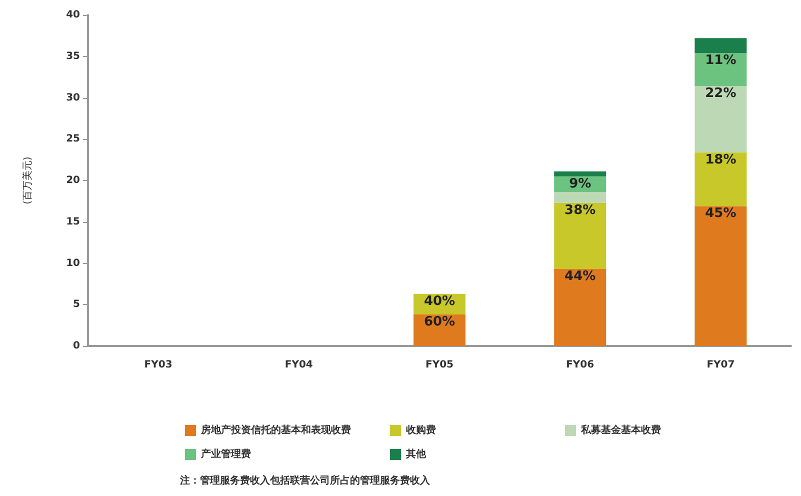 The height and width of the screenshot is (496, 801). I want to click on y-tick-label: 5, so click(76, 304).